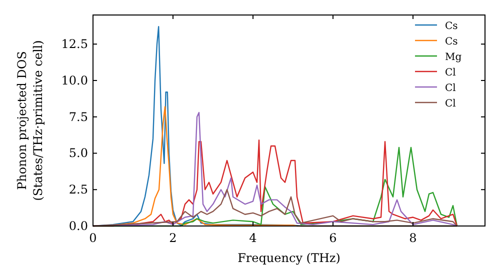 This screenshot has width=500, height=280. Describe the element at coordinates (74, 80) in the screenshot. I see `y-tick-label: 10.0` at that location.